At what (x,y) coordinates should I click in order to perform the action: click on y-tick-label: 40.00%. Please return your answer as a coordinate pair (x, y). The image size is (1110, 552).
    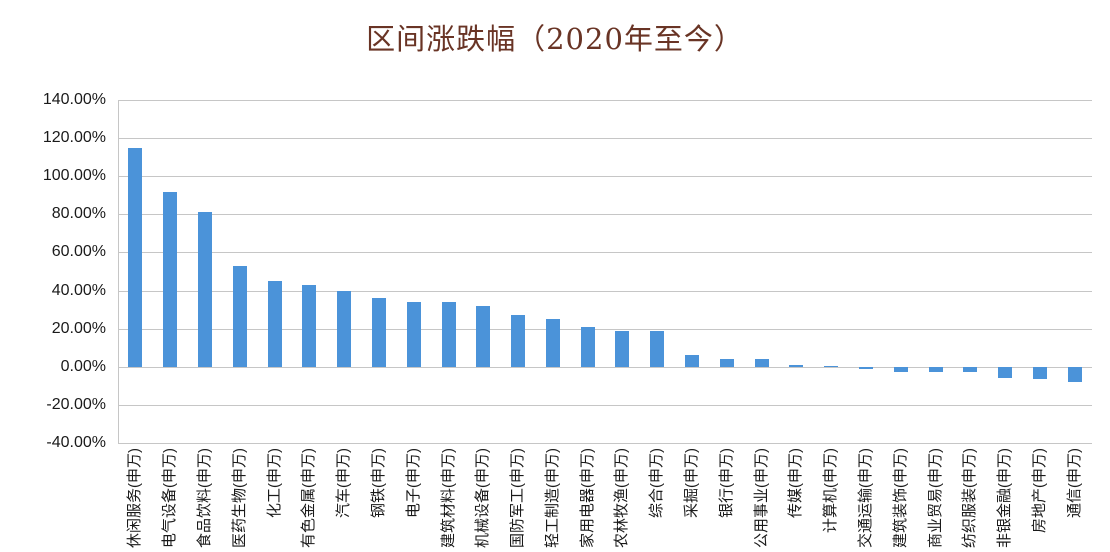
    Looking at the image, I should click on (78, 290).